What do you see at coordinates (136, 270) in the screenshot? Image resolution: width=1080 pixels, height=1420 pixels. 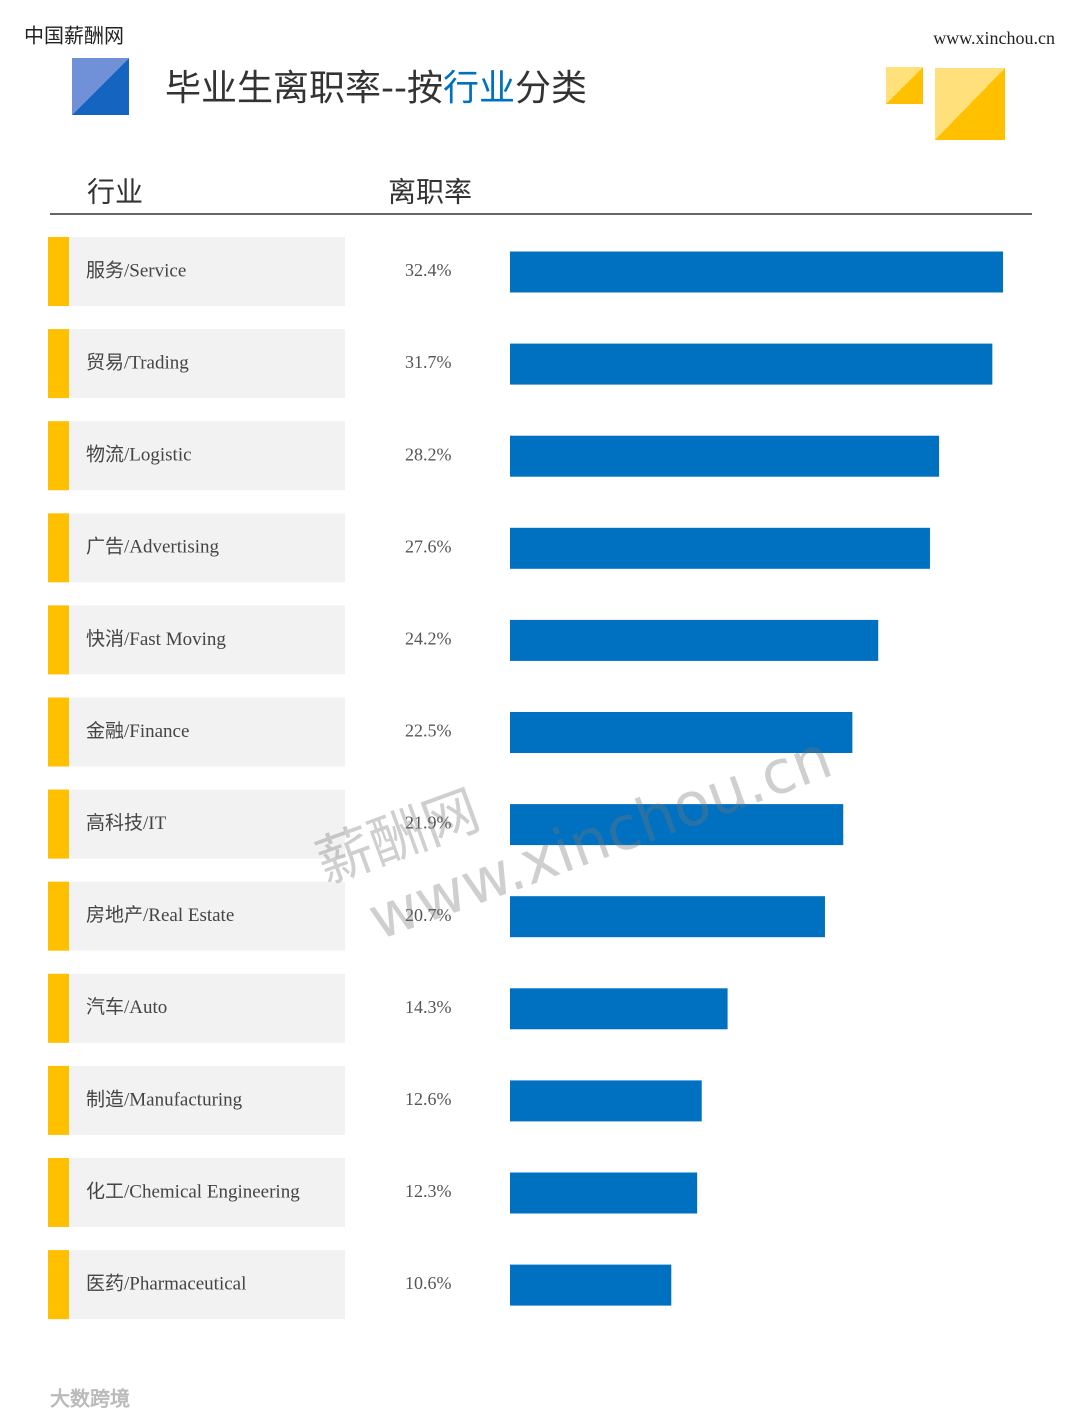 I see `category-label: 服务/Service` at bounding box center [136, 270].